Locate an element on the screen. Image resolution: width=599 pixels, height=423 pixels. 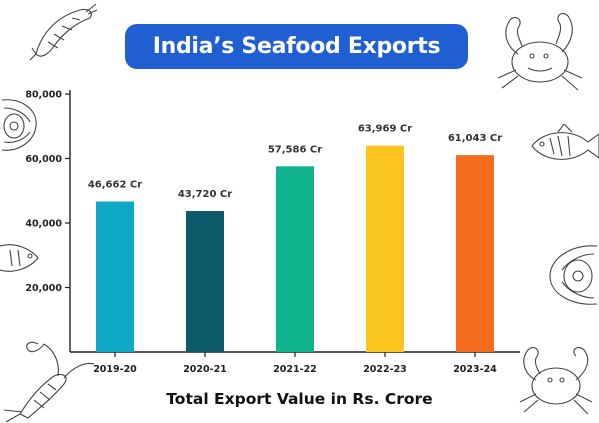
lobster-icon is located at coordinates (48, 380).